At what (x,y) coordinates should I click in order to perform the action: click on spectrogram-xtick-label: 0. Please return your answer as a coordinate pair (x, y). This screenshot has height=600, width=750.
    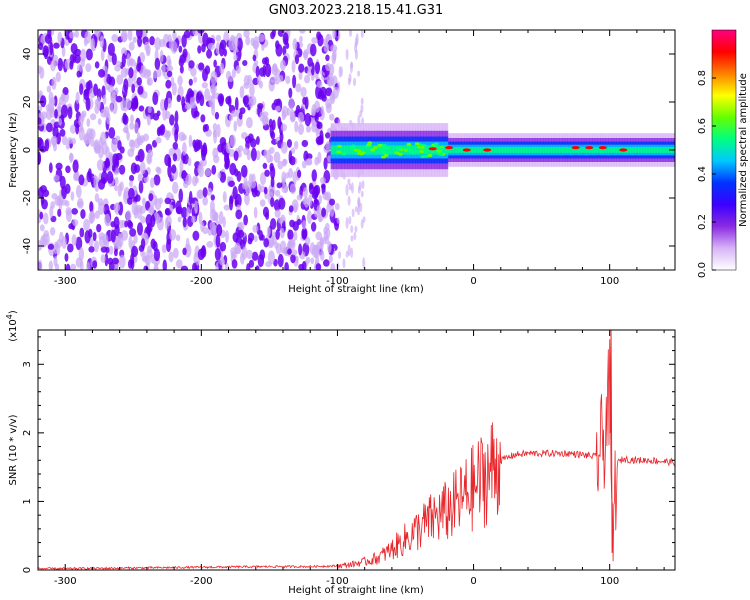
    Looking at the image, I should click on (473, 281).